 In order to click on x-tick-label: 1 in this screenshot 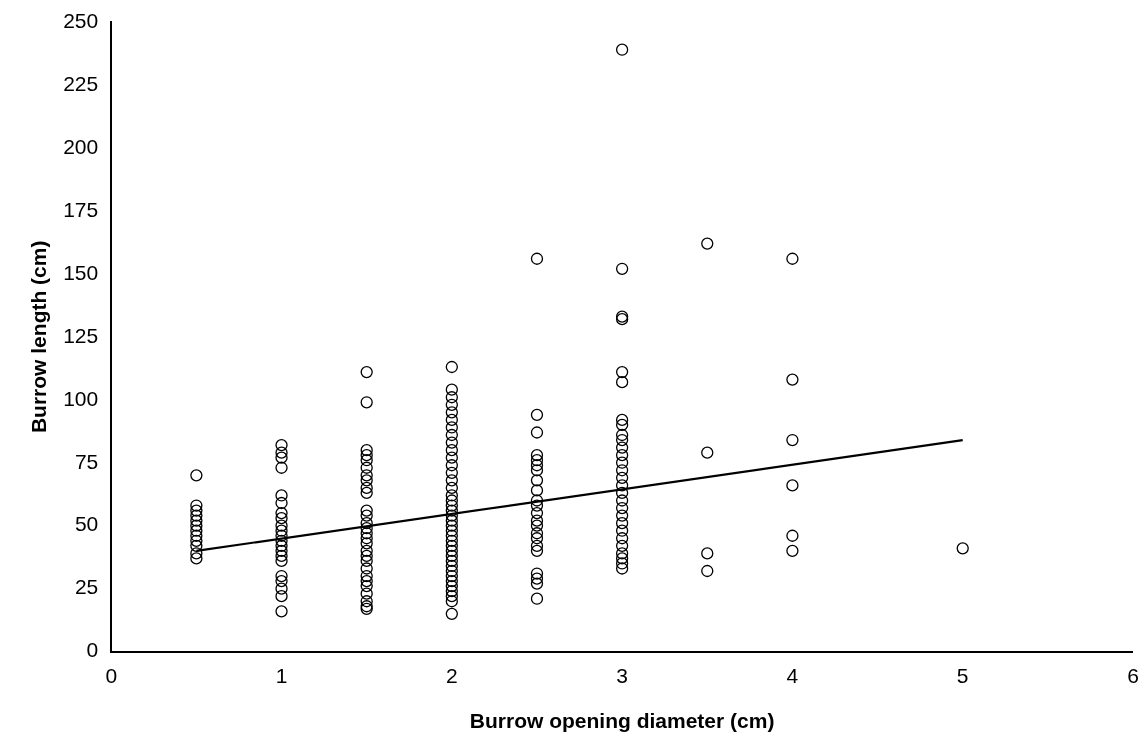, I will do `click(281, 675)`.